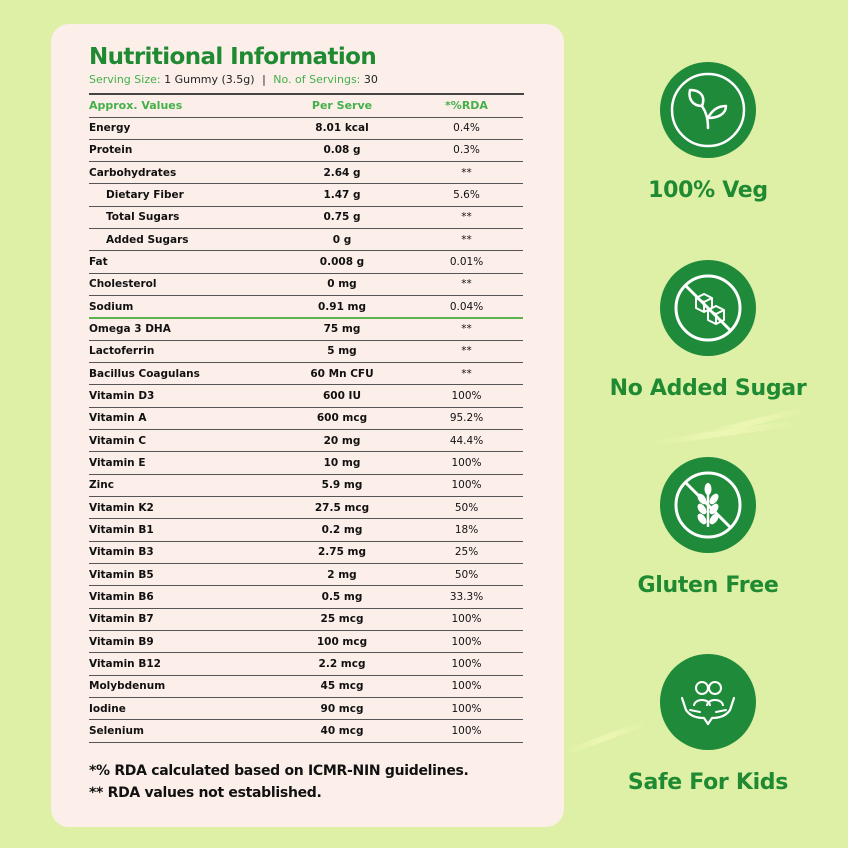 This screenshot has width=848, height=848. Describe the element at coordinates (342, 396) in the screenshot. I see `nutrient-amount: 600 IU` at that location.